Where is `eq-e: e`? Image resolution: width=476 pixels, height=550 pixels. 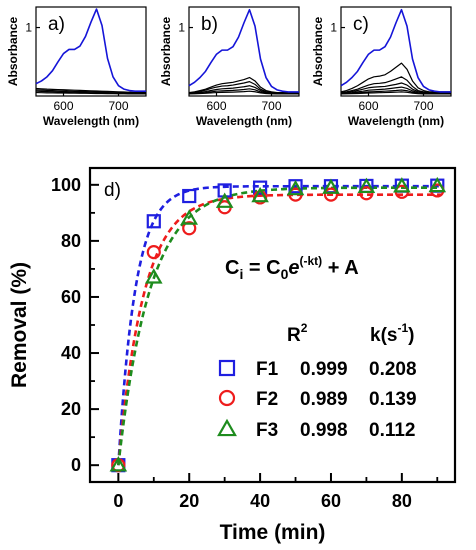
eq-e: e is located at coordinates (293, 268).